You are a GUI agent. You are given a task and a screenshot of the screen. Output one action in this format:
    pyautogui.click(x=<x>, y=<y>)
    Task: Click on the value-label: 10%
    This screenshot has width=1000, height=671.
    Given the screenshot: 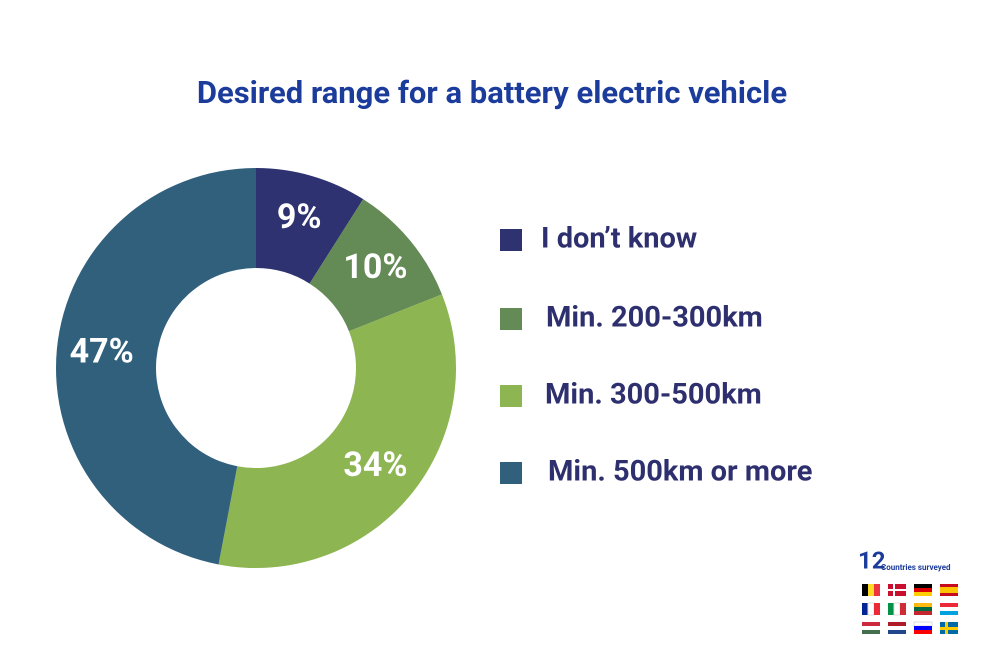 What is the action you would take?
    pyautogui.click(x=375, y=267)
    